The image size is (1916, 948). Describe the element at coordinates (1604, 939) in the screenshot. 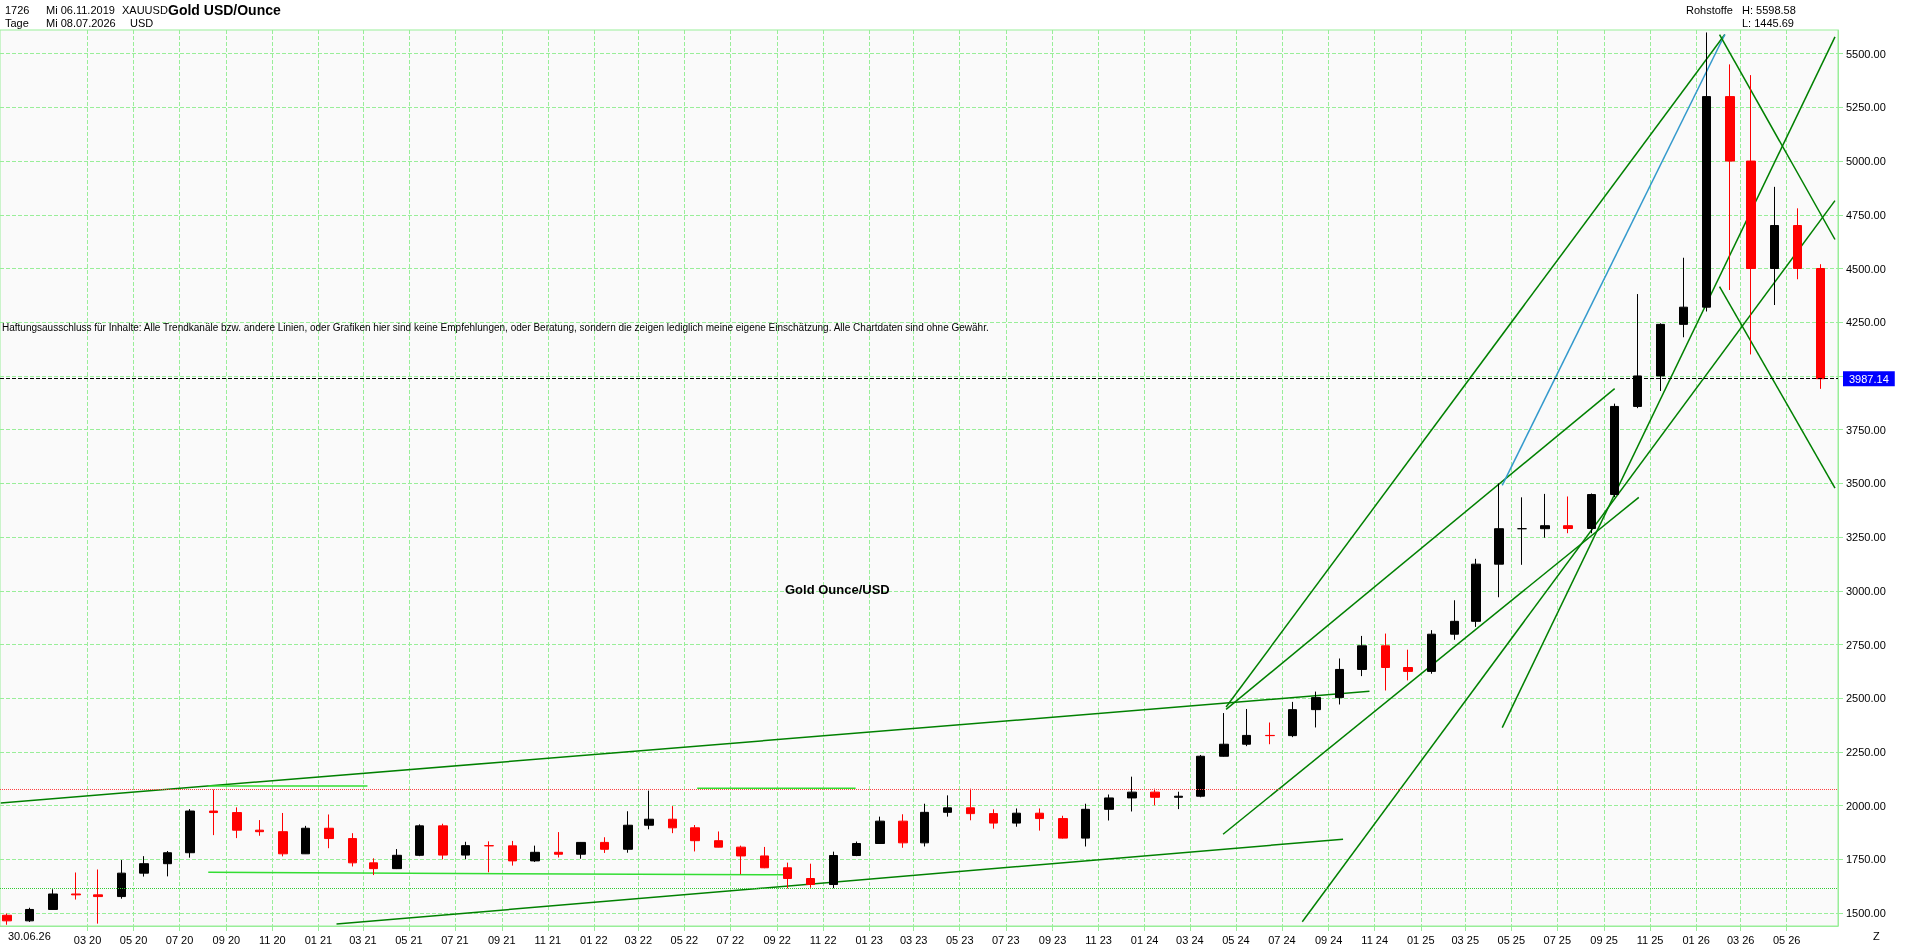

I see `x-tick-label: 09 25` at that location.